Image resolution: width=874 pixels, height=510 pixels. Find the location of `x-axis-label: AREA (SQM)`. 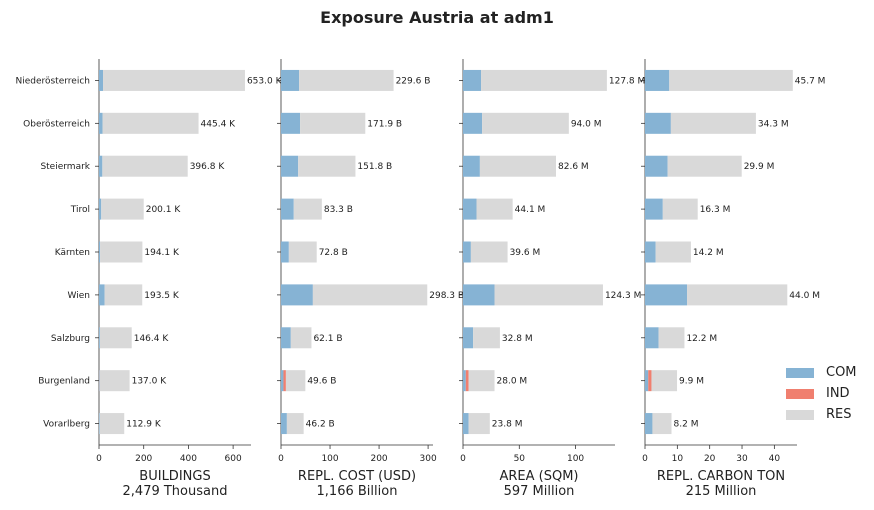

x-axis-label: AREA (SQM) is located at coordinates (539, 476).